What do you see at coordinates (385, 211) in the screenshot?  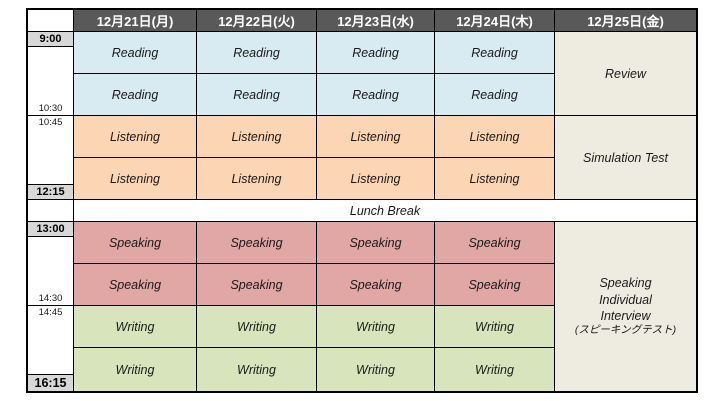 I see `cell-lunch-break: Lunch Break` at bounding box center [385, 211].